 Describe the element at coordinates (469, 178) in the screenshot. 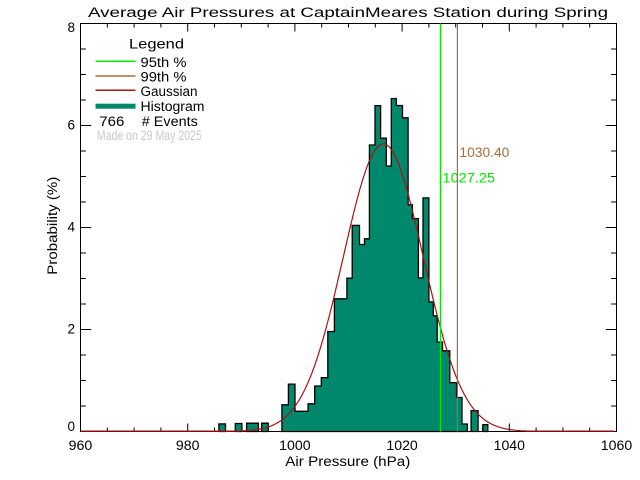

I see `svg-text: 1027.25` at that location.